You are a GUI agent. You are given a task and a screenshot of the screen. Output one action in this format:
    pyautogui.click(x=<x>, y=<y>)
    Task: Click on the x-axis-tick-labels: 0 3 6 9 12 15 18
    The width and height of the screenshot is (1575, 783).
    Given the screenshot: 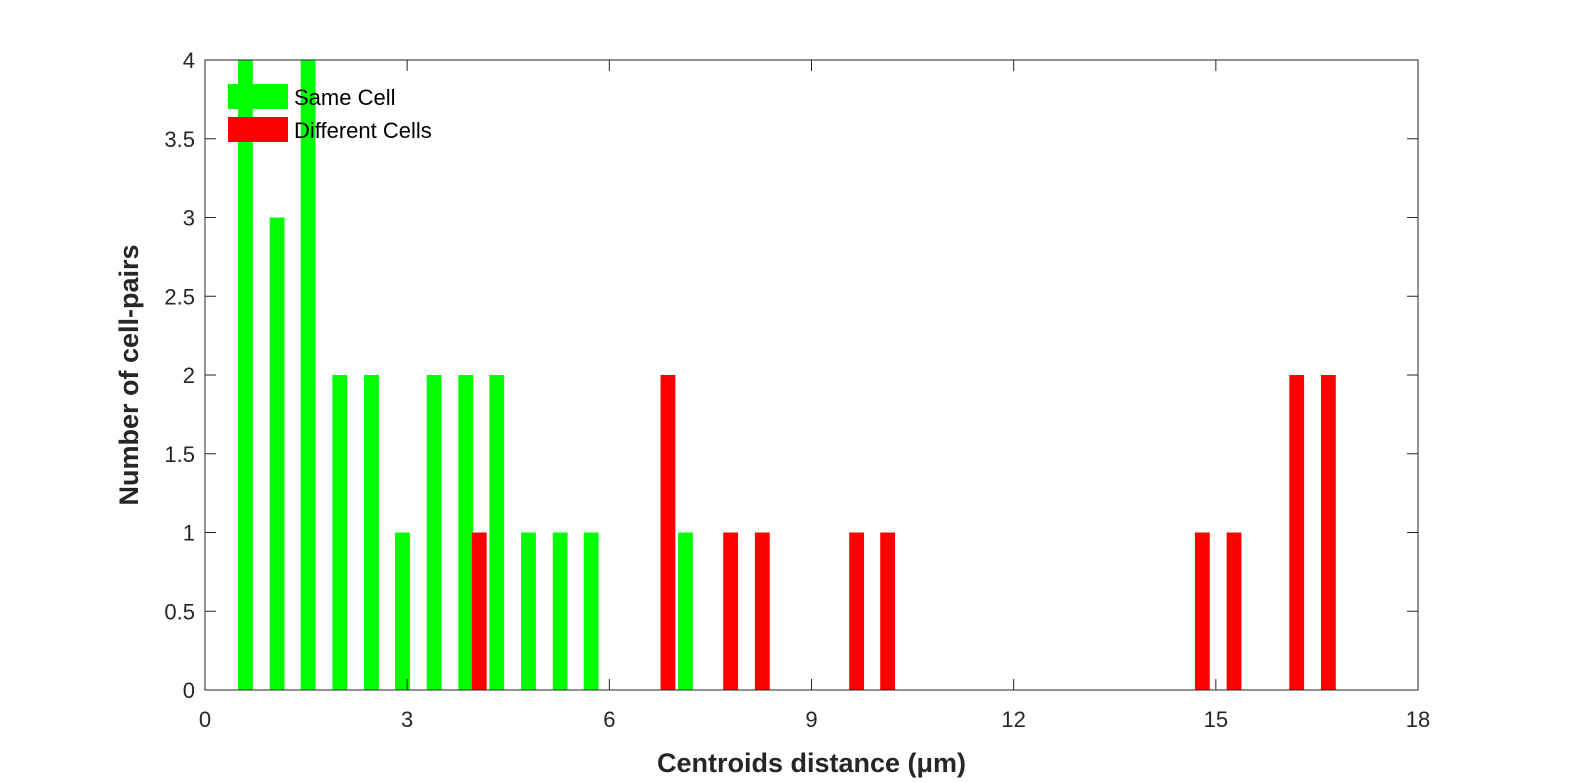 What is the action you would take?
    pyautogui.click(x=814, y=719)
    